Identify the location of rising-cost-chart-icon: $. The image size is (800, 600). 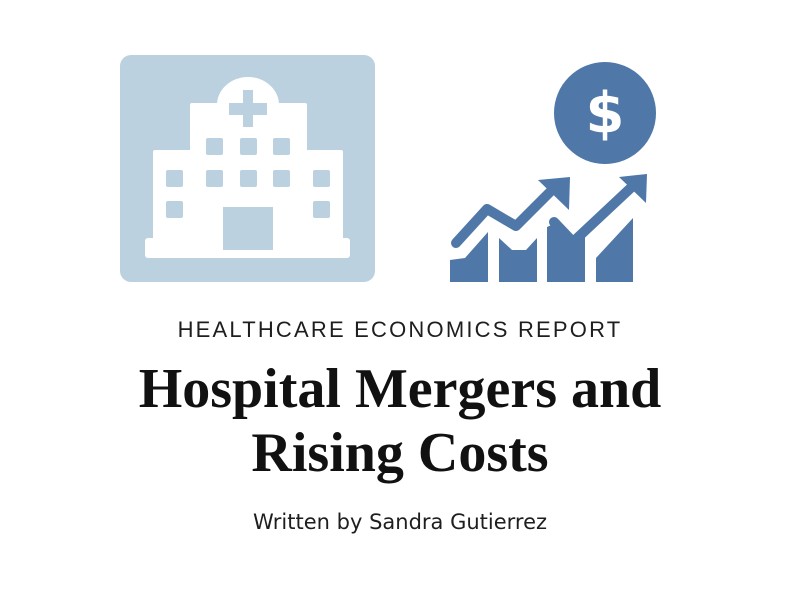
(553, 172).